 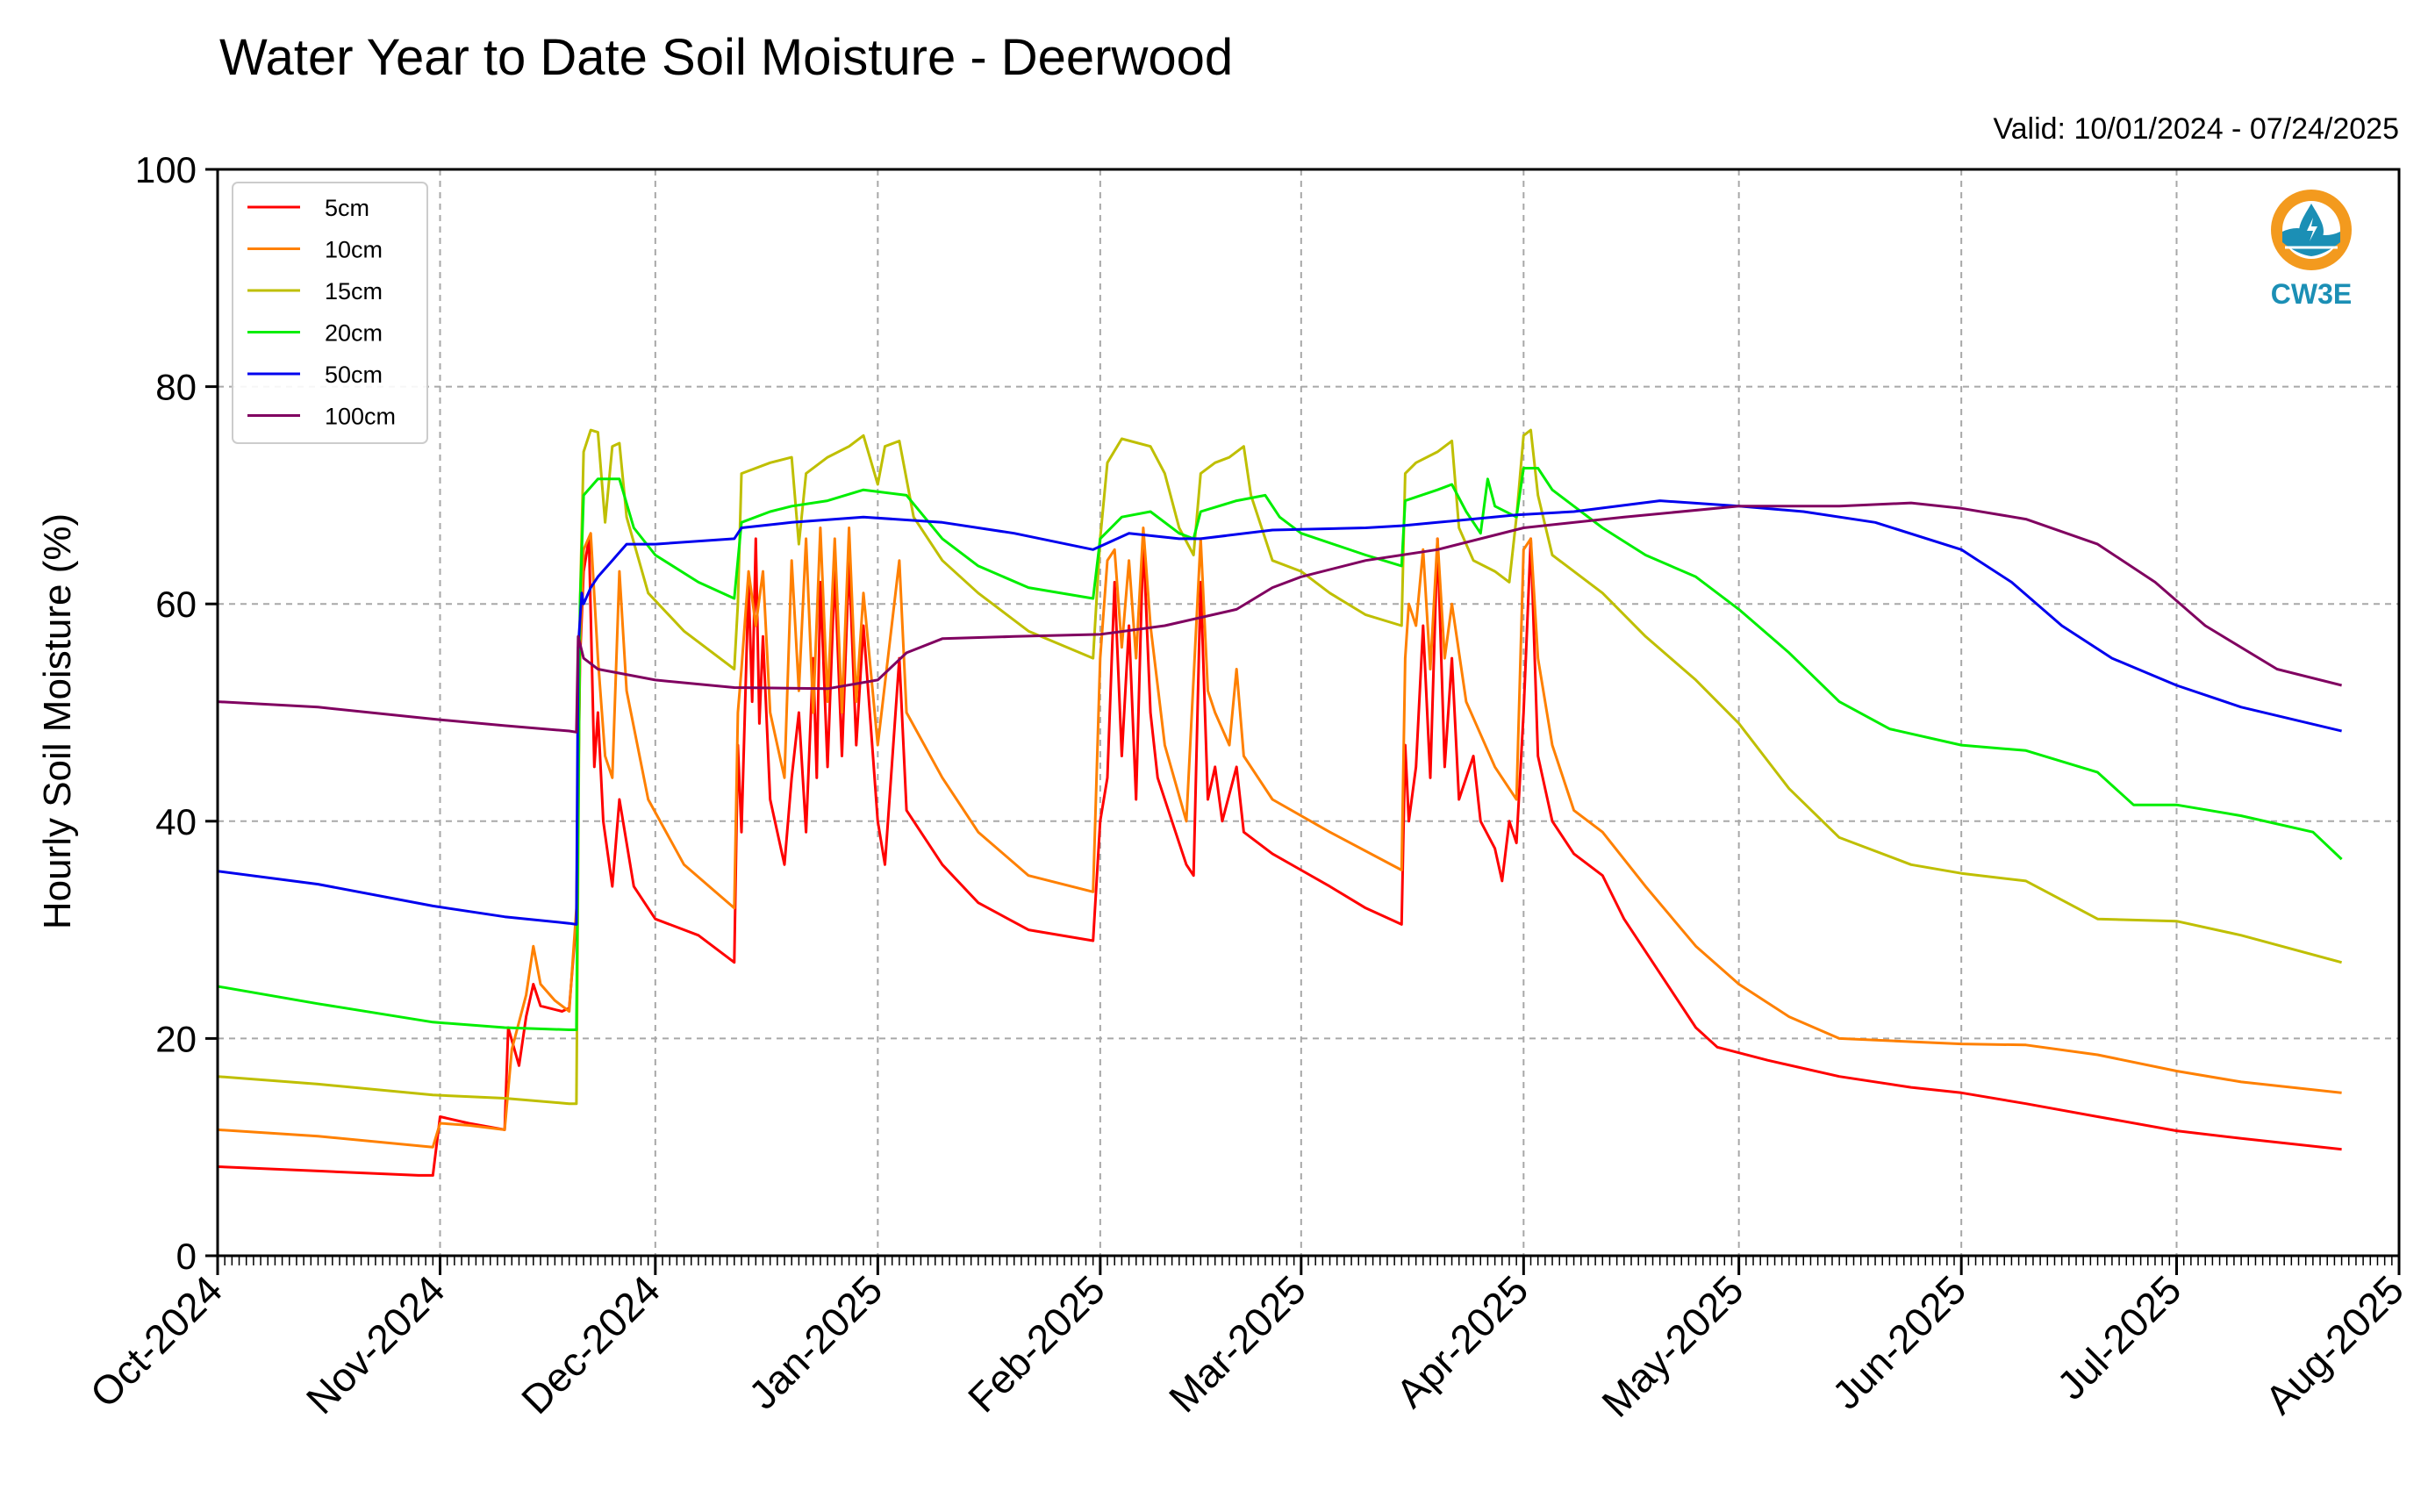 What do you see at coordinates (186, 1257) in the screenshot?
I see `y-tick-label: 0` at bounding box center [186, 1257].